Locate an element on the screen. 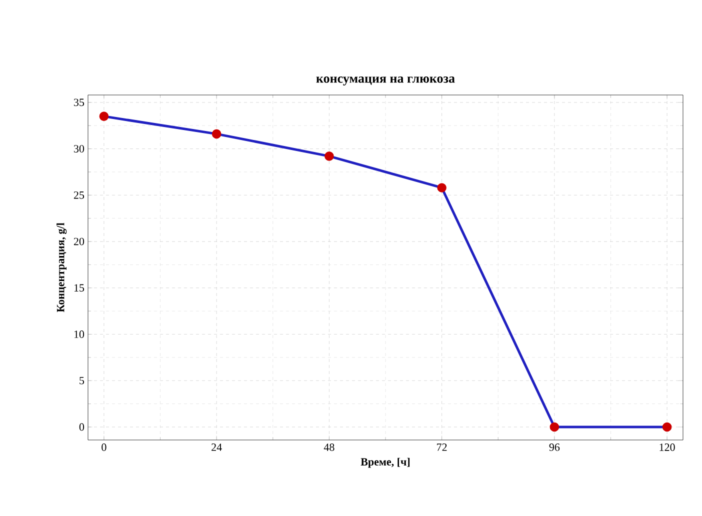  y-tick-label: 20 is located at coordinates (79, 242).